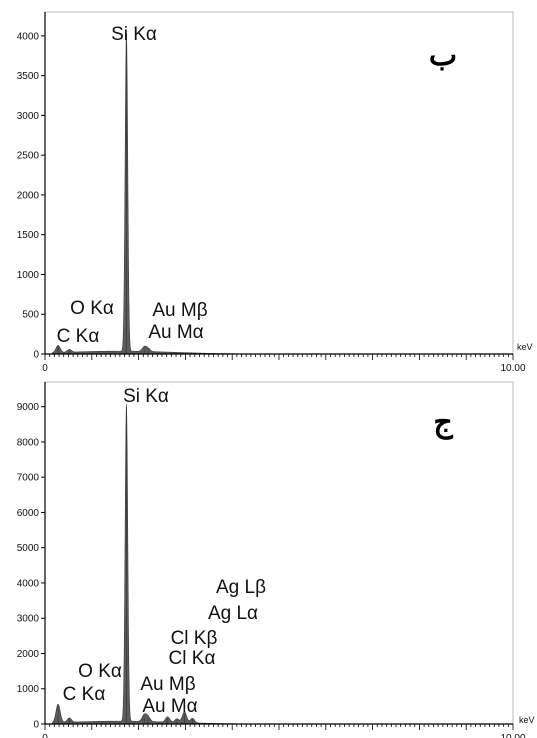 The image size is (537, 738). Describe the element at coordinates (194, 638) in the screenshot. I see `peak-label: Cl Kβ` at that location.